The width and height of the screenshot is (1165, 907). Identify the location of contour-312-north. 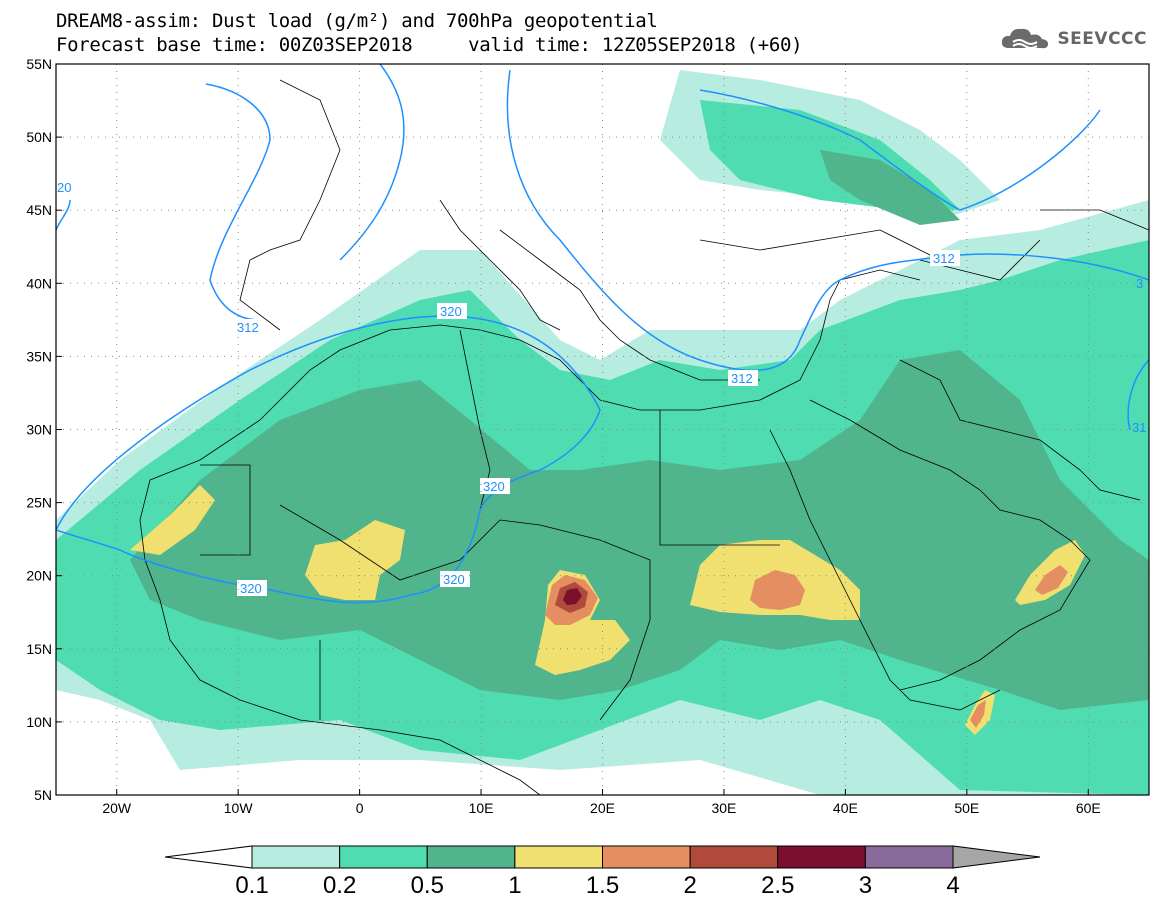
(830, 150).